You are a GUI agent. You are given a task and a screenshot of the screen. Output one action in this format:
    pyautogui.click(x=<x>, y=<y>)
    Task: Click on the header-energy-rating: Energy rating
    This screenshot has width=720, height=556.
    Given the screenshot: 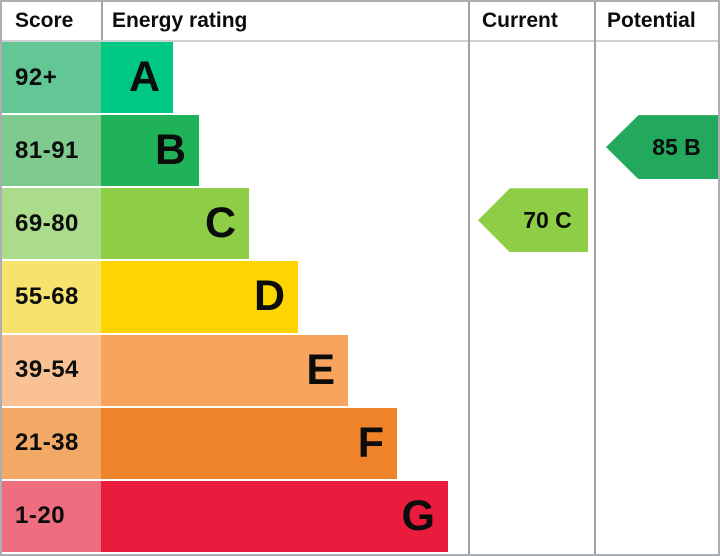 What is the action you would take?
    pyautogui.click(x=284, y=21)
    